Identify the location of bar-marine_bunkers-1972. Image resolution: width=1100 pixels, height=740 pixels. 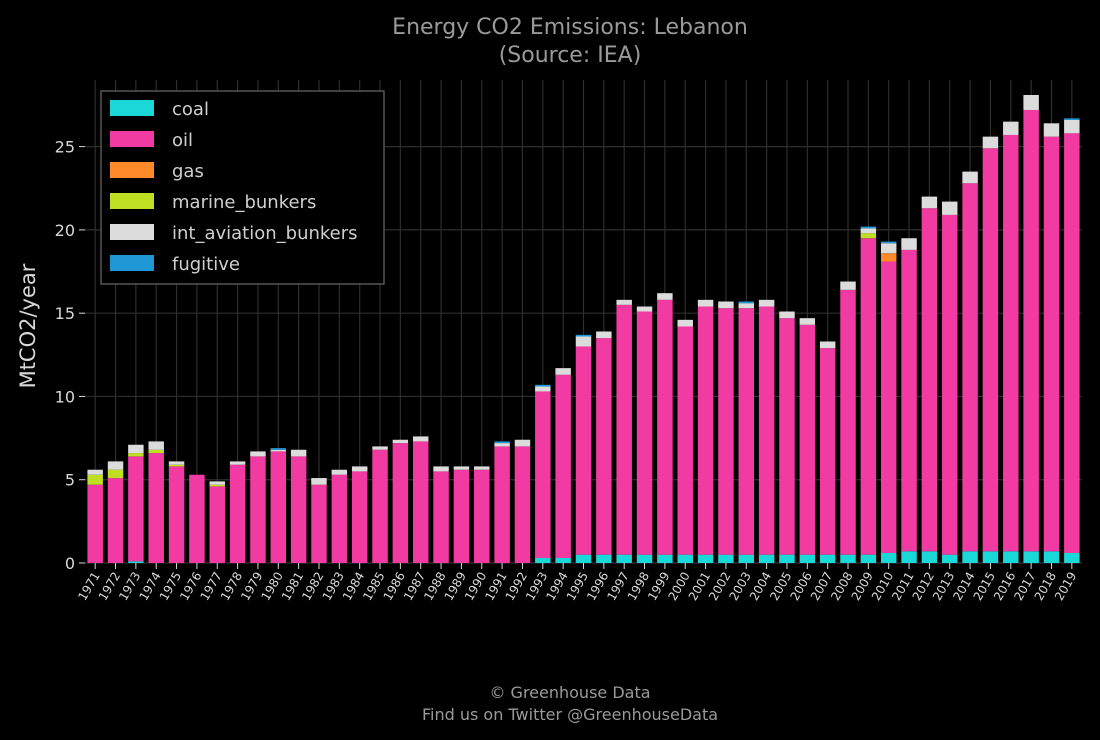
(115, 474).